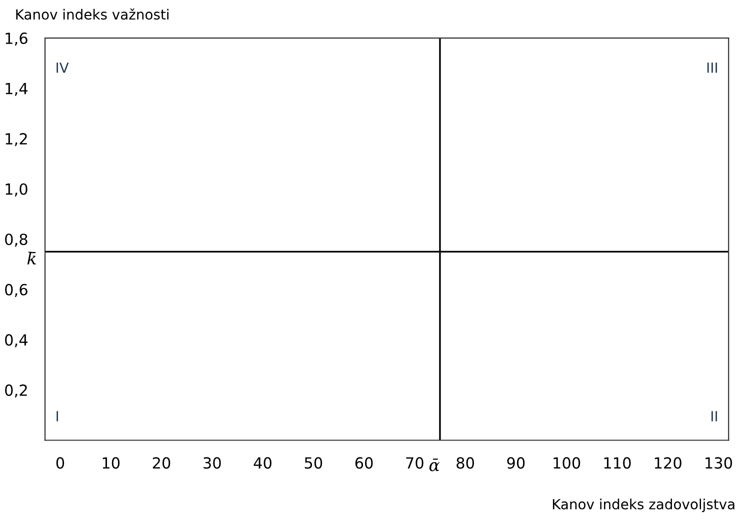  Describe the element at coordinates (16, 290) in the screenshot. I see `y-tick-label: 0,6` at that location.